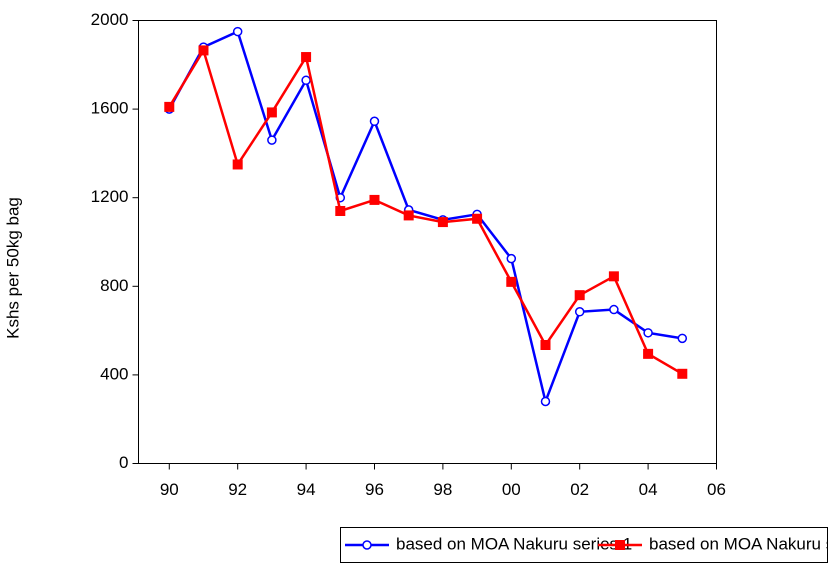 The image size is (828, 563). I want to click on x-tick-label: 02, so click(579, 489).